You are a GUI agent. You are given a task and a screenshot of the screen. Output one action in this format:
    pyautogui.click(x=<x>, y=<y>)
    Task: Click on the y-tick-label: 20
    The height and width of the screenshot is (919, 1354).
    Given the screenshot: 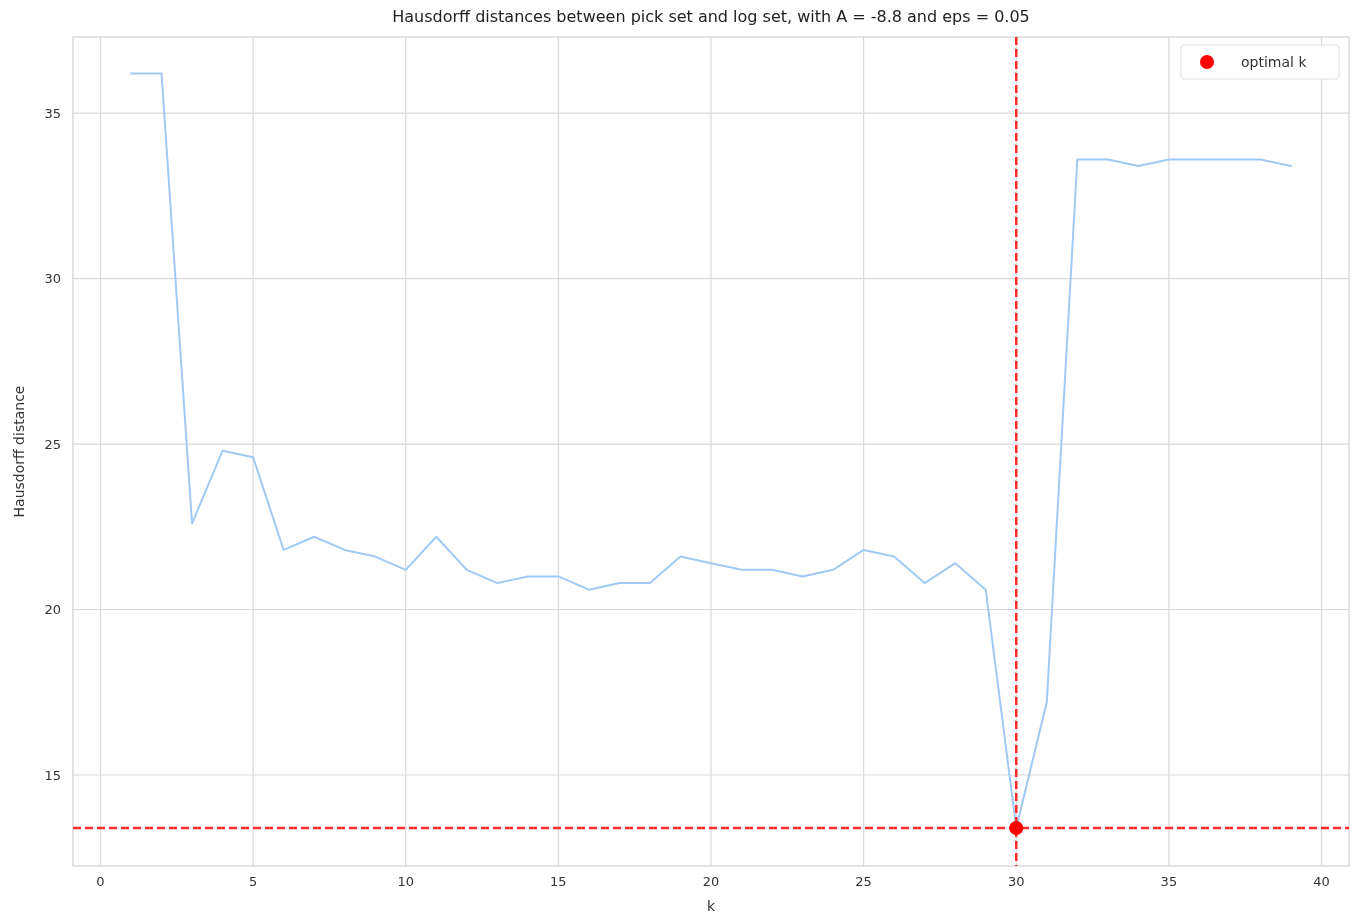 What is the action you would take?
    pyautogui.click(x=52, y=610)
    